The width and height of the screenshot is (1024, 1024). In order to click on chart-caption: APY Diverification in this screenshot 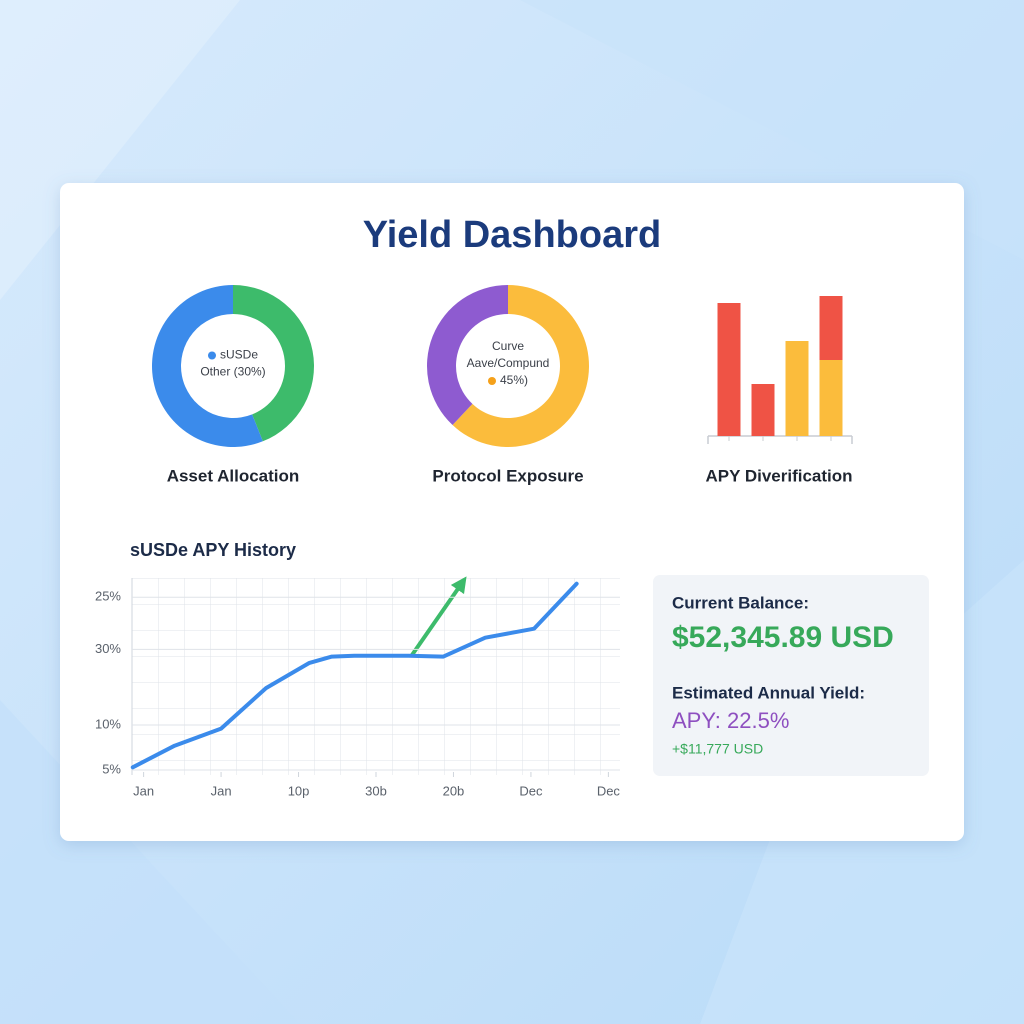, I will do `click(778, 475)`.